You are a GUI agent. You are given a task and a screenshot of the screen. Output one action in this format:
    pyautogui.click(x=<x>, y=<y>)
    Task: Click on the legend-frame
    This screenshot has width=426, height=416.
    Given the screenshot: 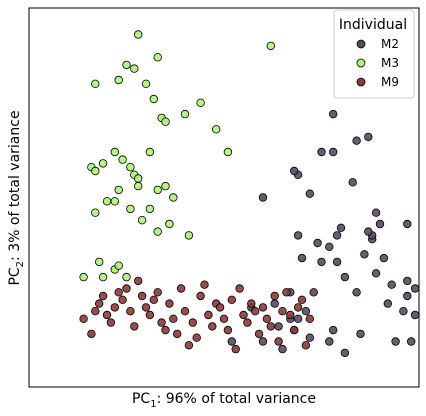 What is the action you would take?
    pyautogui.click(x=374, y=54)
    